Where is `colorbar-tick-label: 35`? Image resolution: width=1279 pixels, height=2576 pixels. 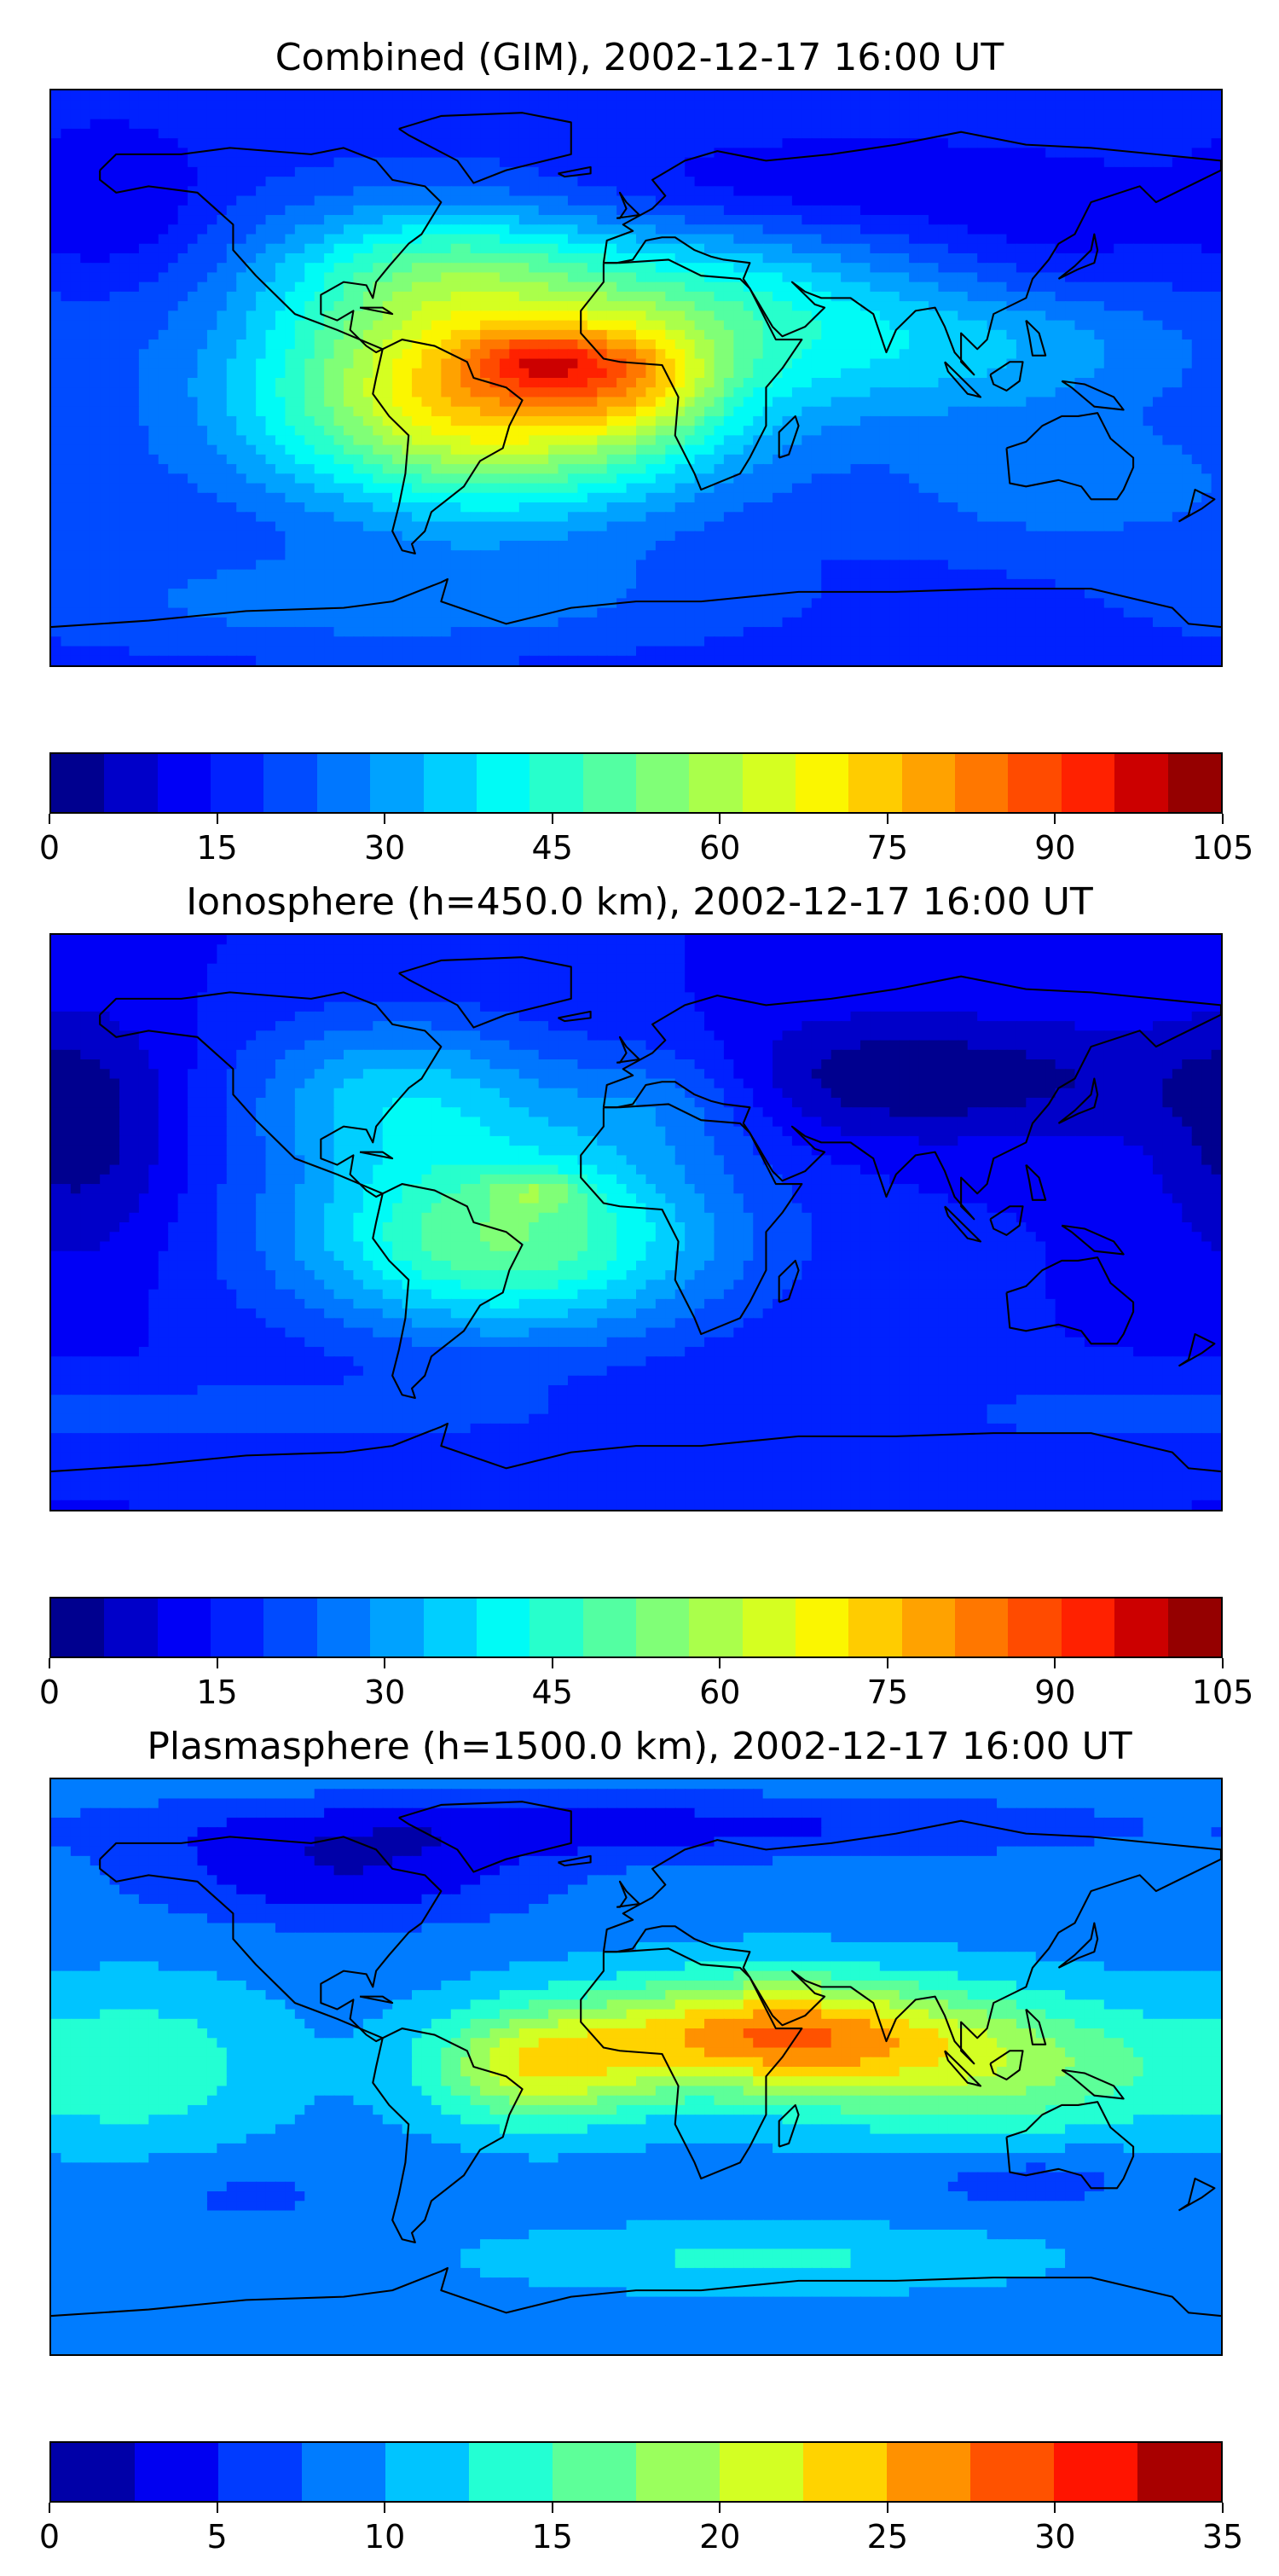
colorbar-tick-label: 35 is located at coordinates (1222, 2537).